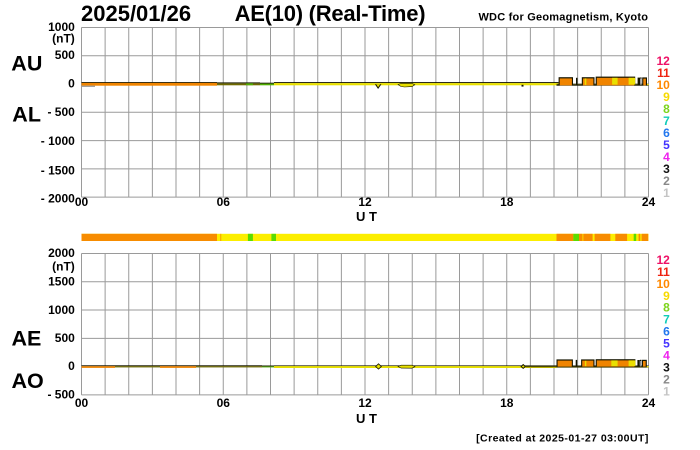 This screenshot has width=700, height=450. Describe the element at coordinates (563, 17) in the screenshot. I see `svg-text: WDC for Geomagnetism, Kyoto` at that location.